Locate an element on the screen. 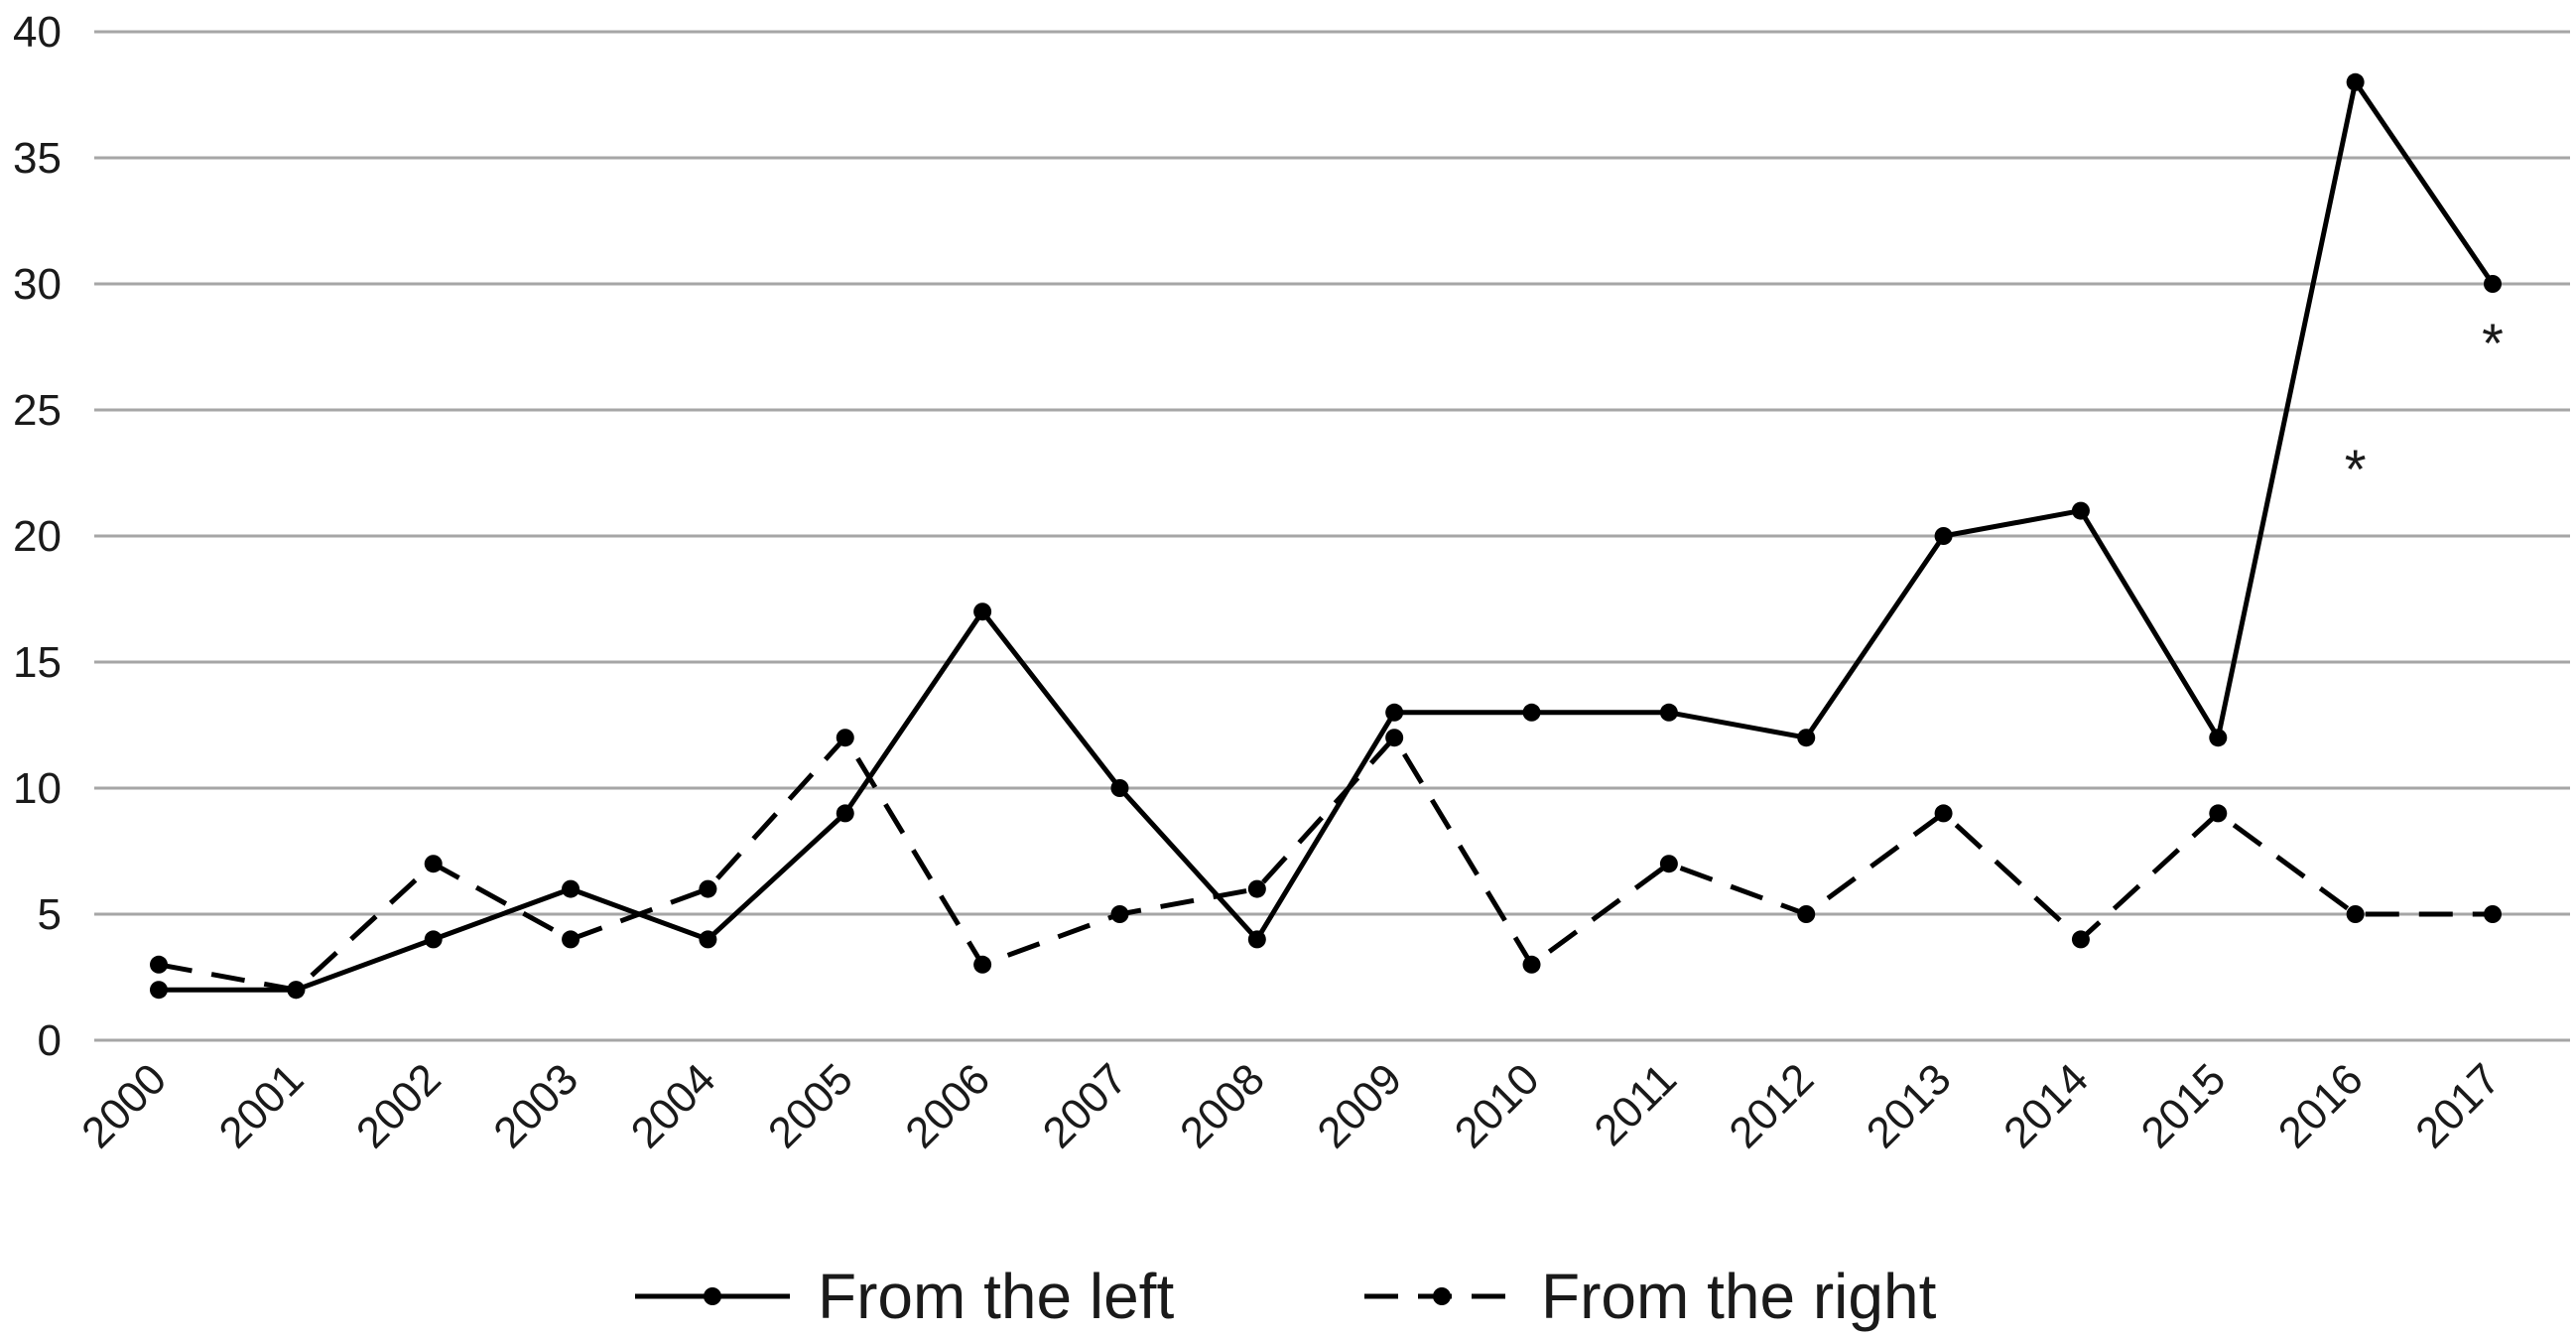 The width and height of the screenshot is (2576, 1338). legend-label: From the right is located at coordinates (1739, 1296).